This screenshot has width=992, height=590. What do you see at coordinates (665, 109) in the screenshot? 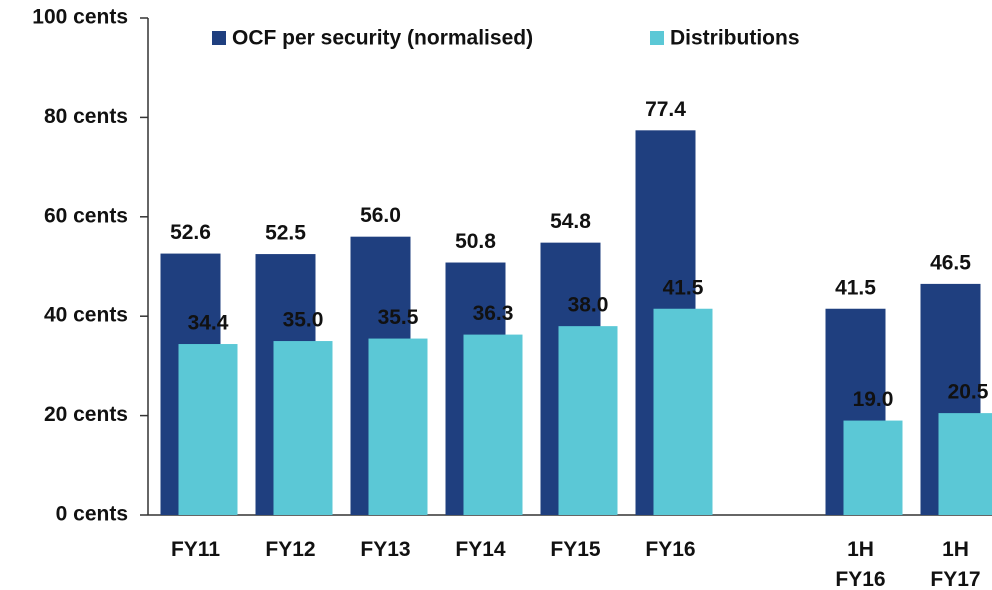
I see `value-label: 77.4` at bounding box center [665, 109].